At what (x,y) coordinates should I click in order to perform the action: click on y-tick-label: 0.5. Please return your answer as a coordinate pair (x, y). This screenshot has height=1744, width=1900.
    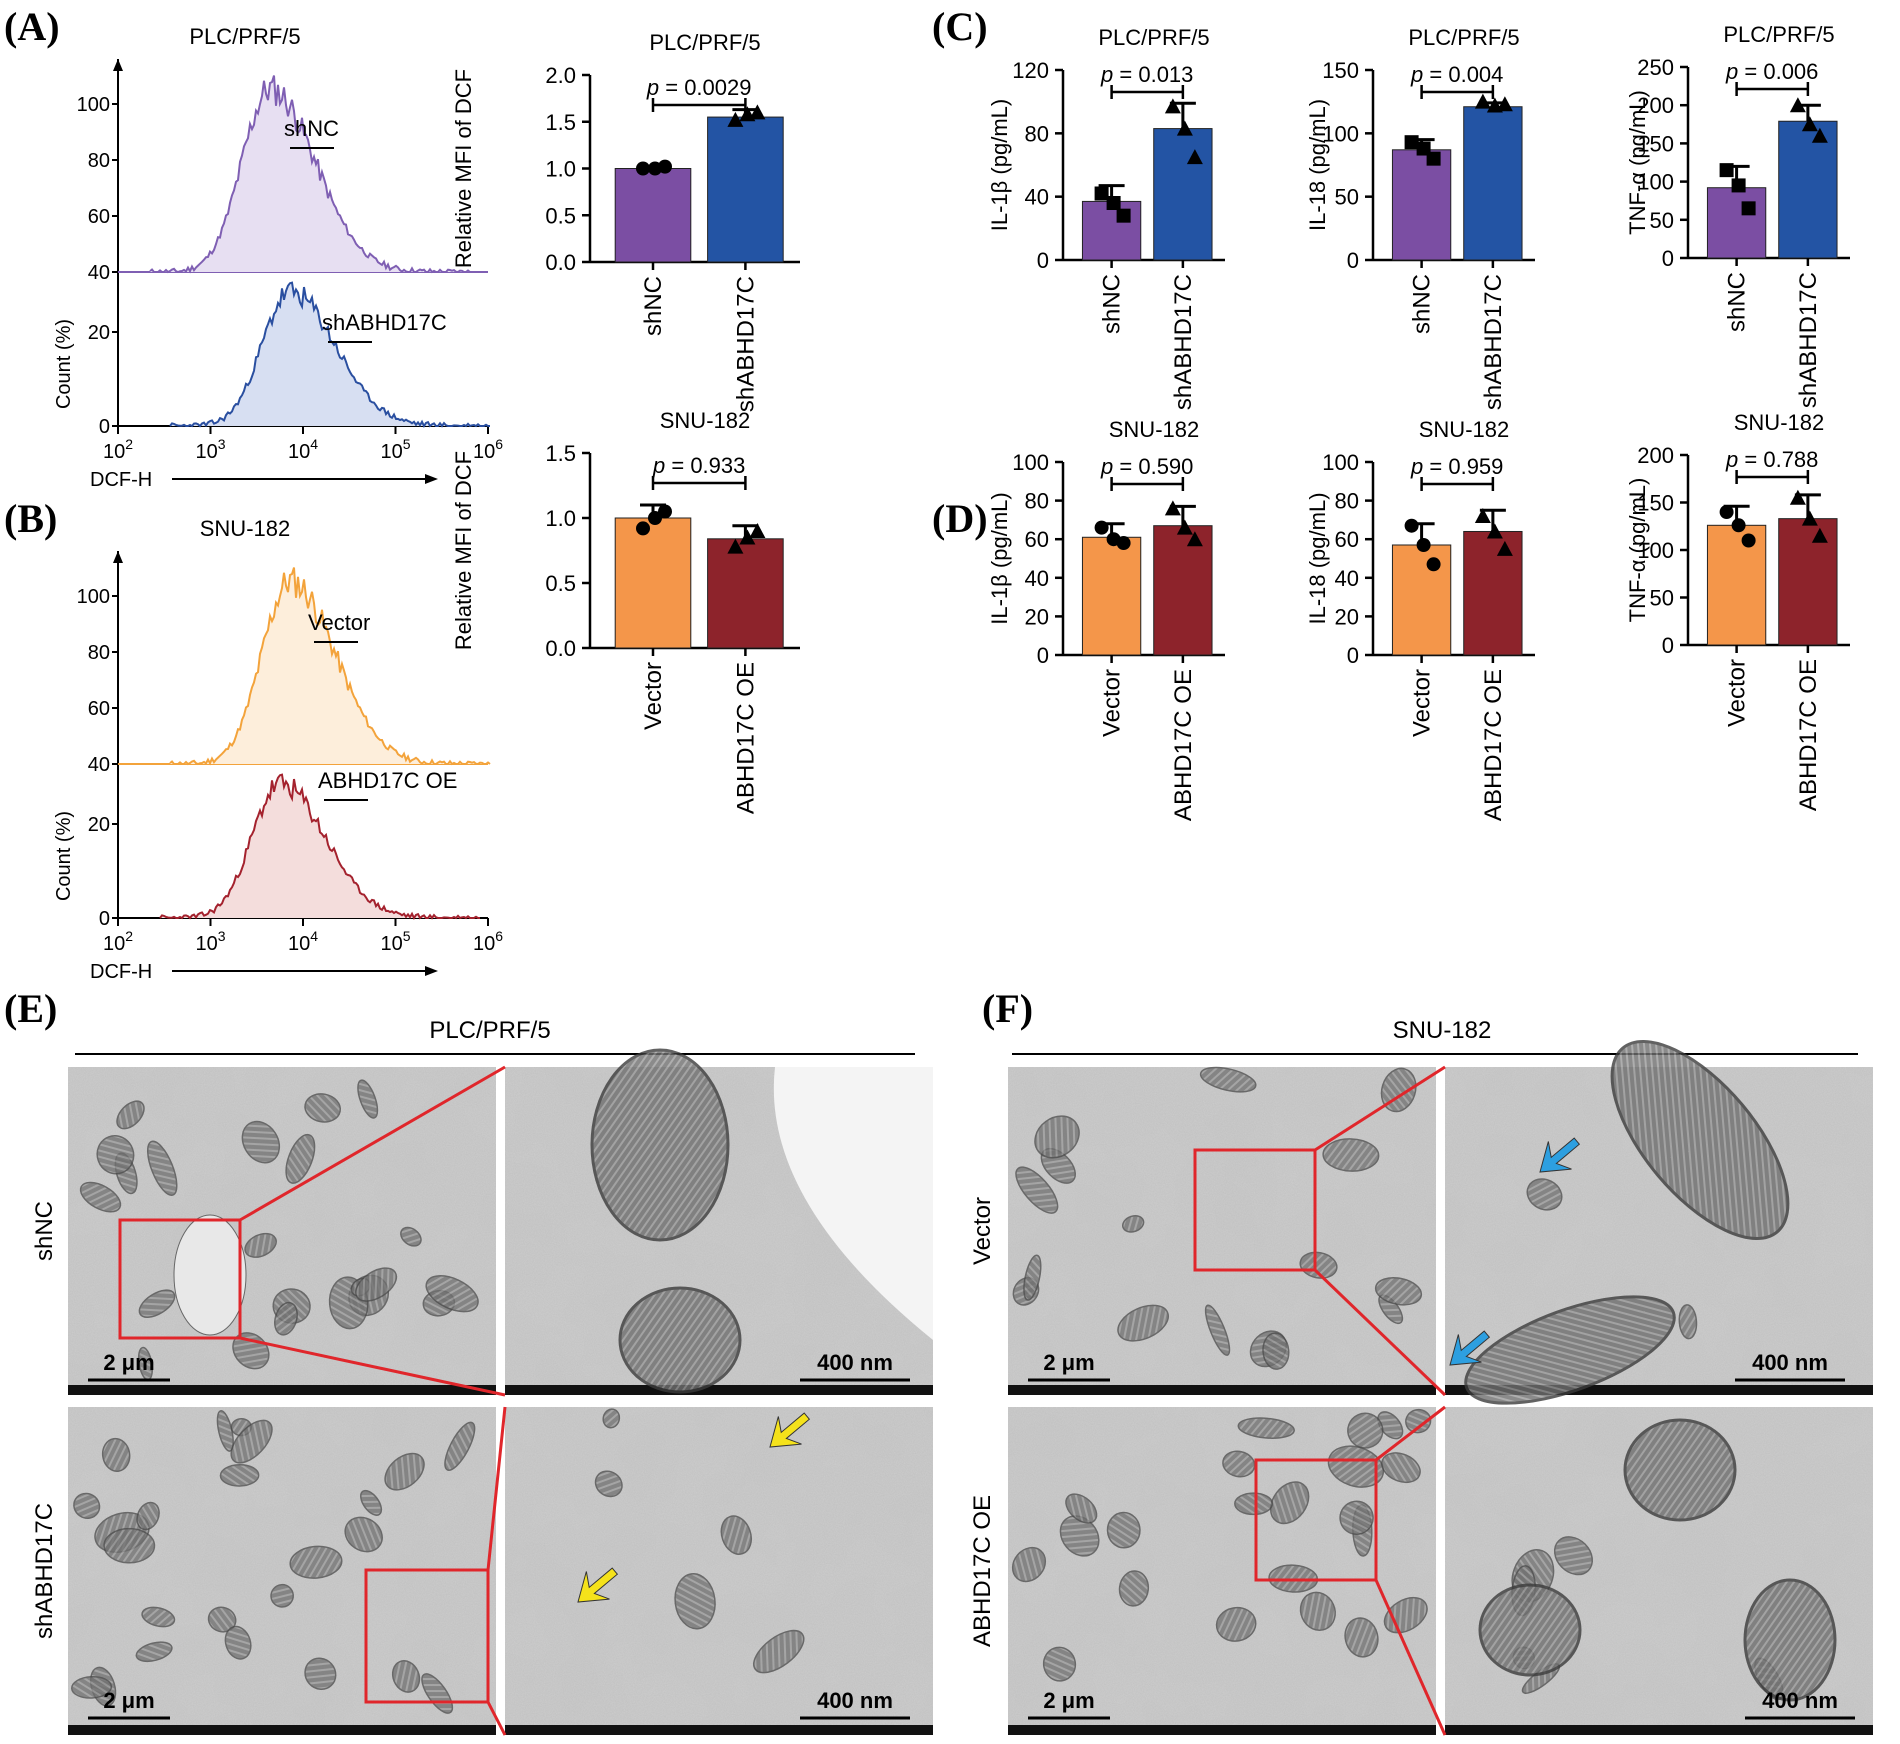
    Looking at the image, I should click on (560, 583).